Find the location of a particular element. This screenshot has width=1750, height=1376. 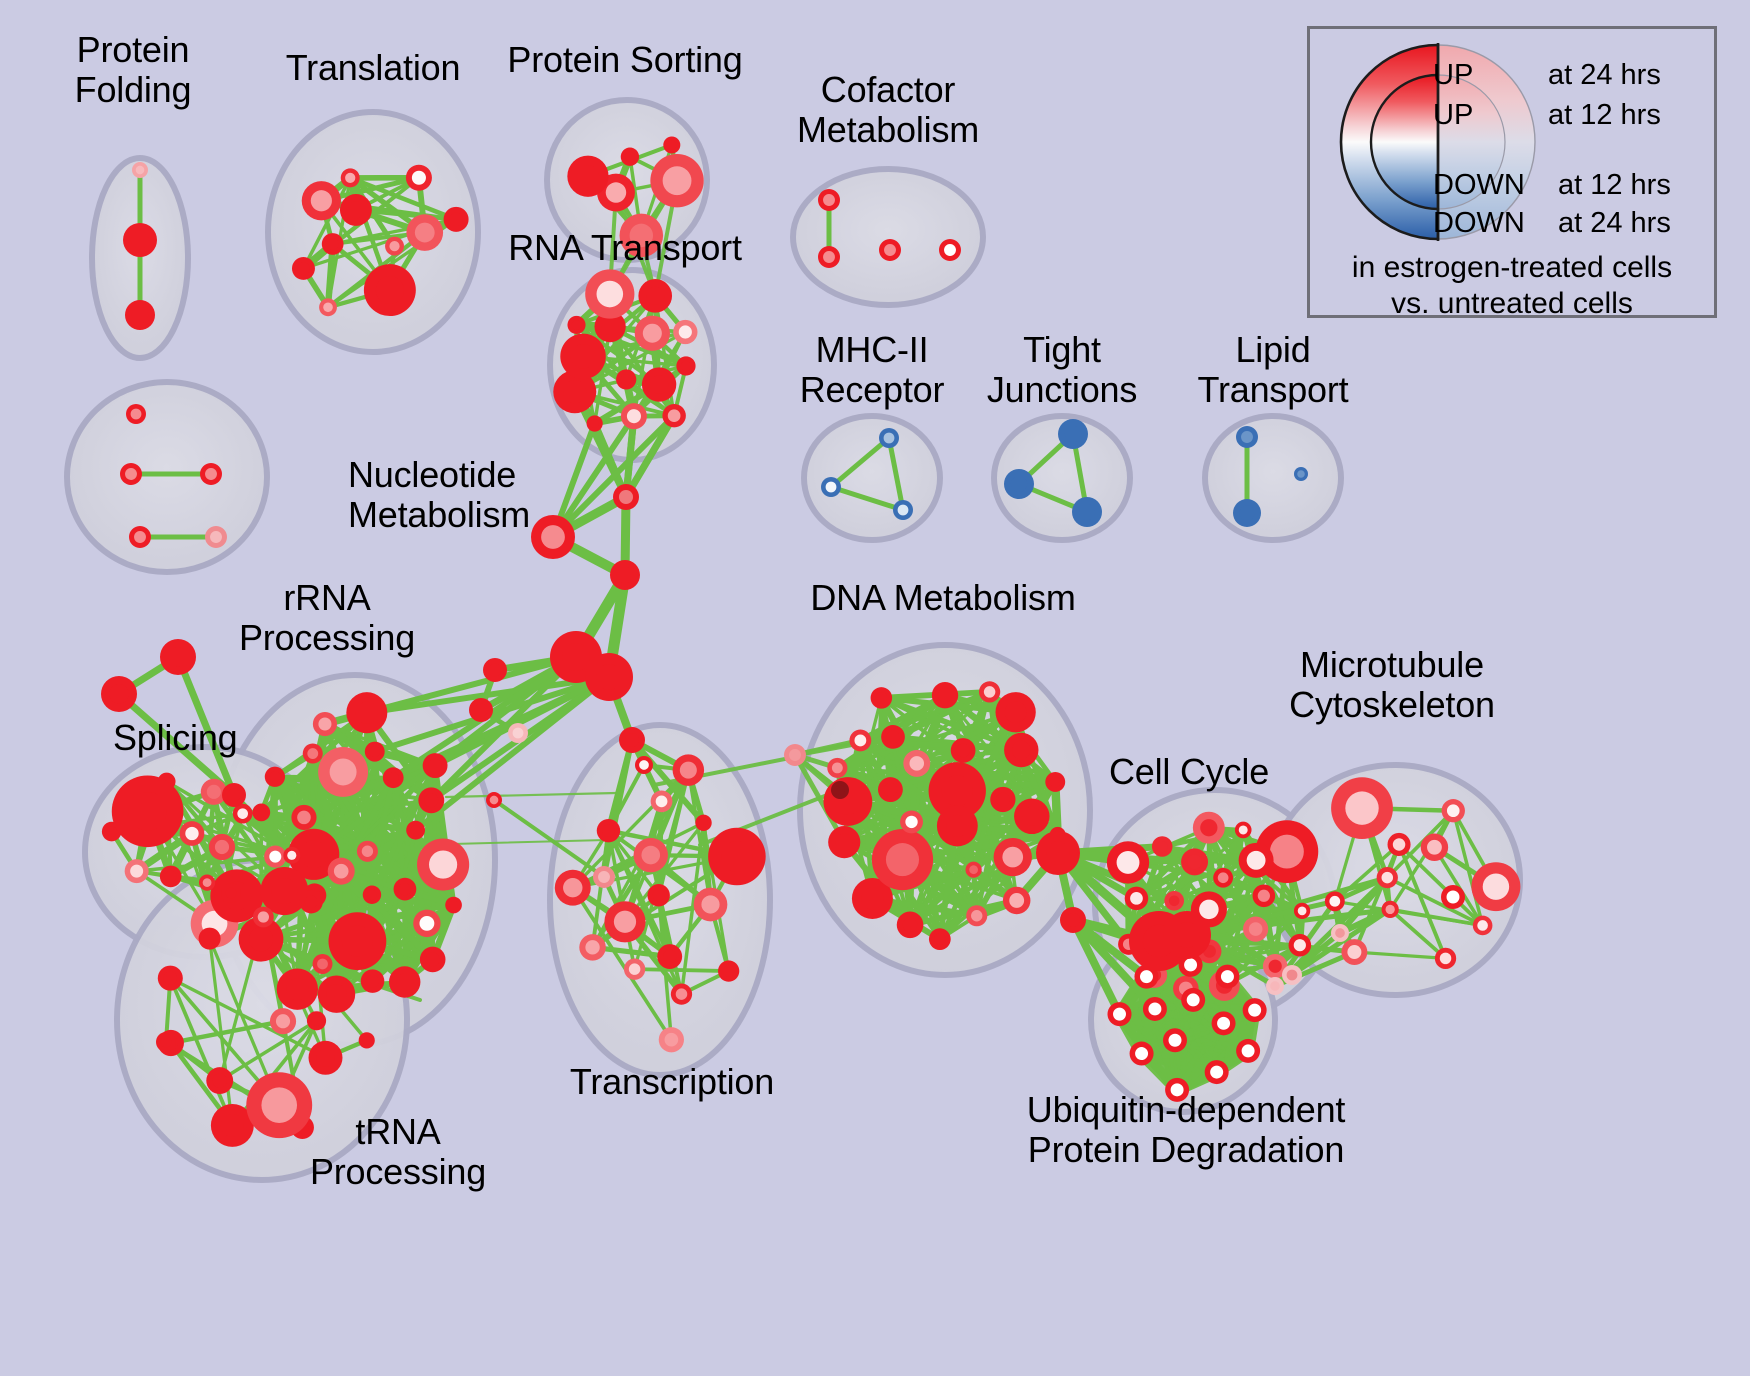

cluster-label-rrna-processing: rRNA Processing is located at coordinates (327, 618).